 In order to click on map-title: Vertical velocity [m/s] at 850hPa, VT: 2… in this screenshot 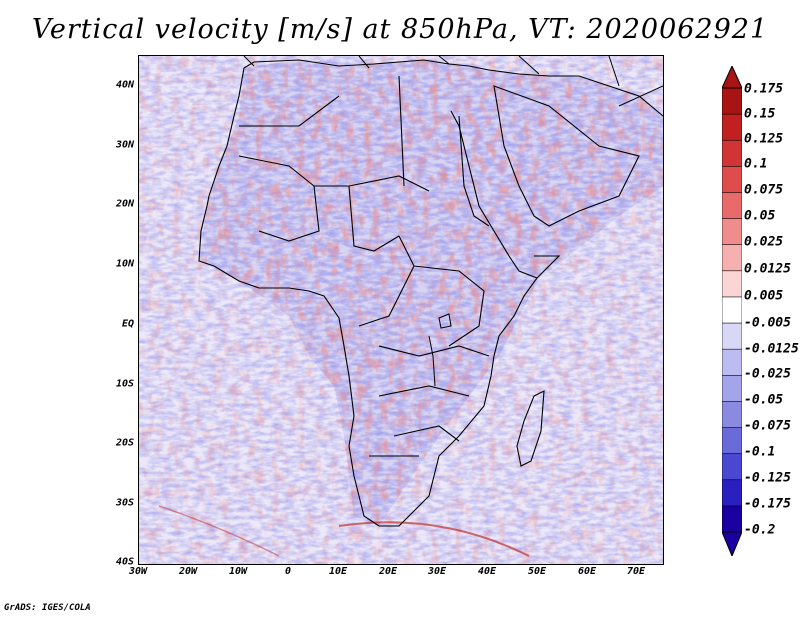, I will do `click(400, 29)`.